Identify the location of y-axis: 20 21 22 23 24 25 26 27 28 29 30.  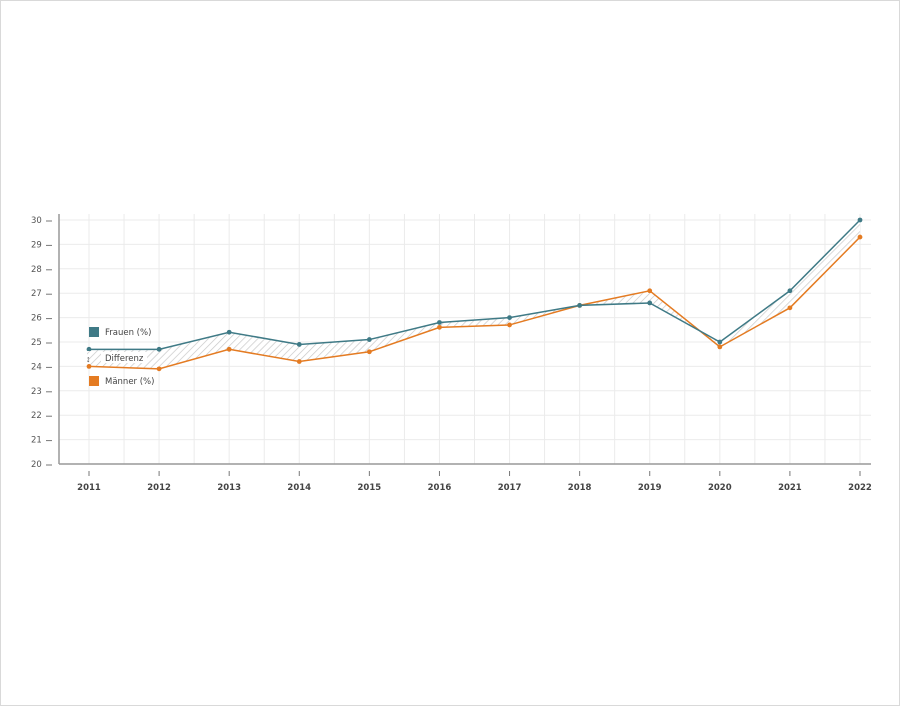
(45, 342).